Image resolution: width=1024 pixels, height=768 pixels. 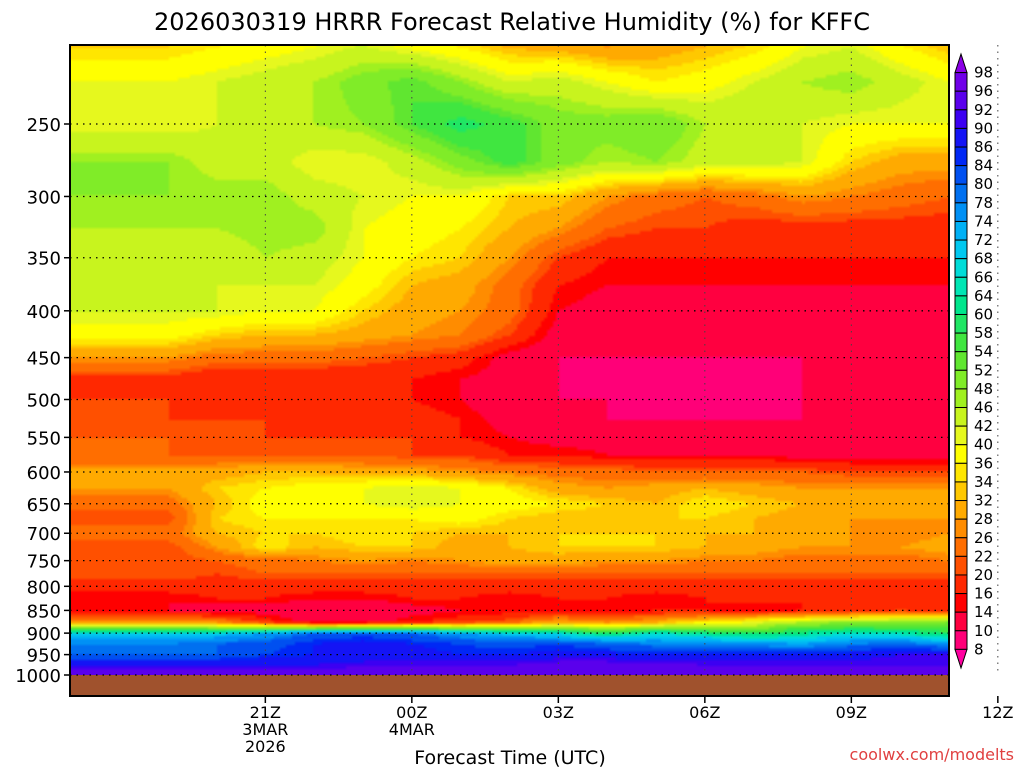 What do you see at coordinates (983, 147) in the screenshot?
I see `colorbar-label-86: 86` at bounding box center [983, 147].